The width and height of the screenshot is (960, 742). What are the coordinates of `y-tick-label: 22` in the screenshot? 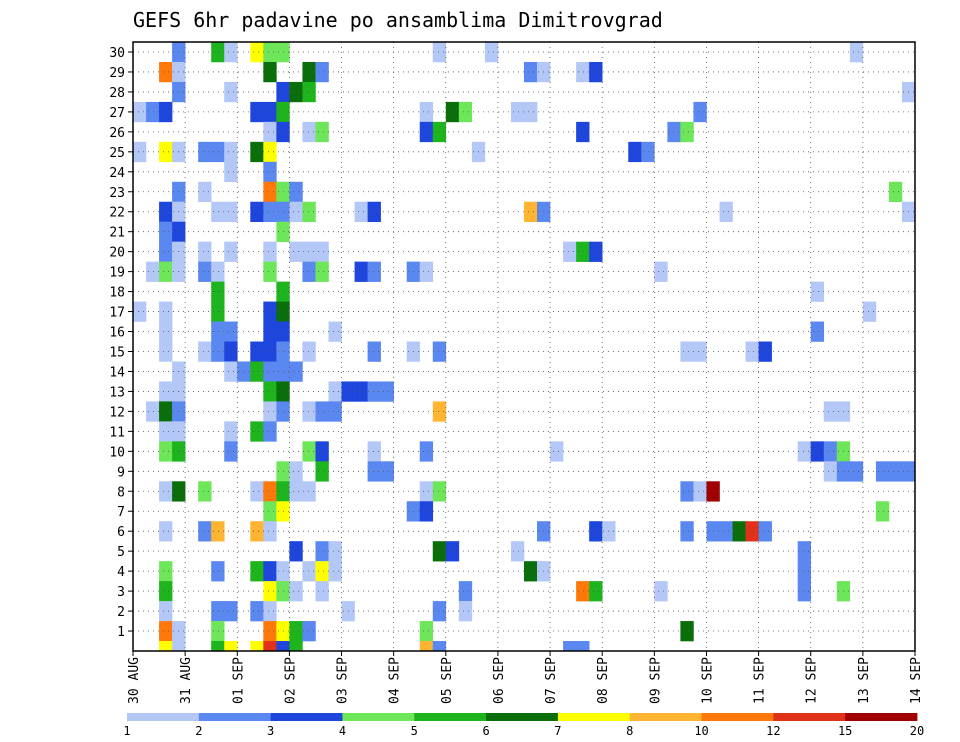 It's located at (117, 213).